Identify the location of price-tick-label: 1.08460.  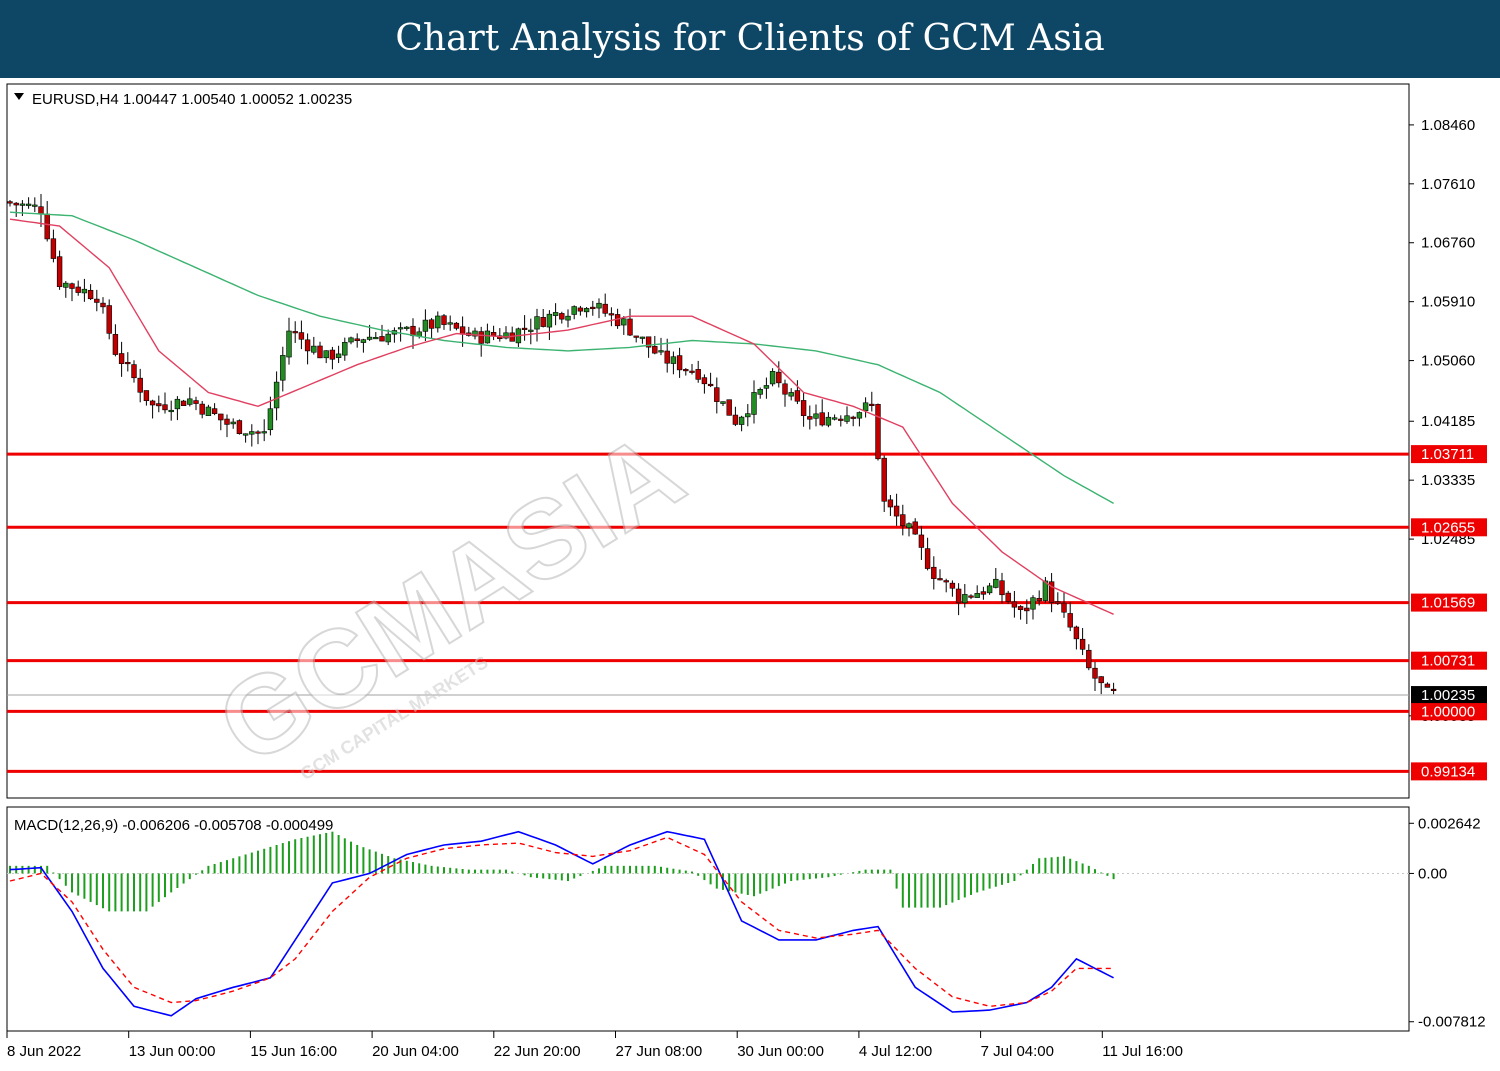
(1448, 125).